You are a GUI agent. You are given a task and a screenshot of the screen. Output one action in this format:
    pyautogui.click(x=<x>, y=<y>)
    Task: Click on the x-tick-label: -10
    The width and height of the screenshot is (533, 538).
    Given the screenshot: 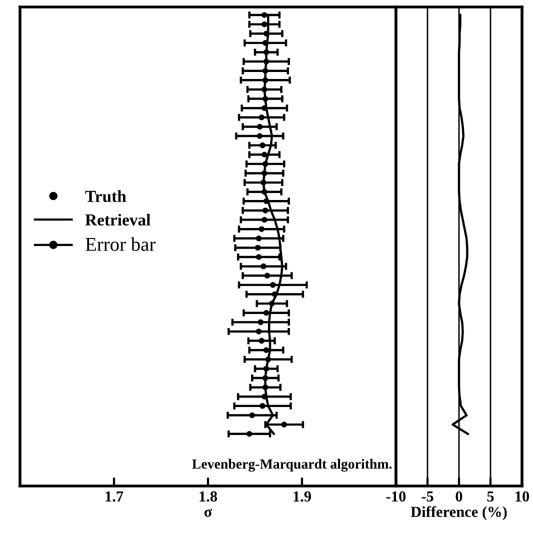 What is the action you would take?
    pyautogui.click(x=396, y=496)
    